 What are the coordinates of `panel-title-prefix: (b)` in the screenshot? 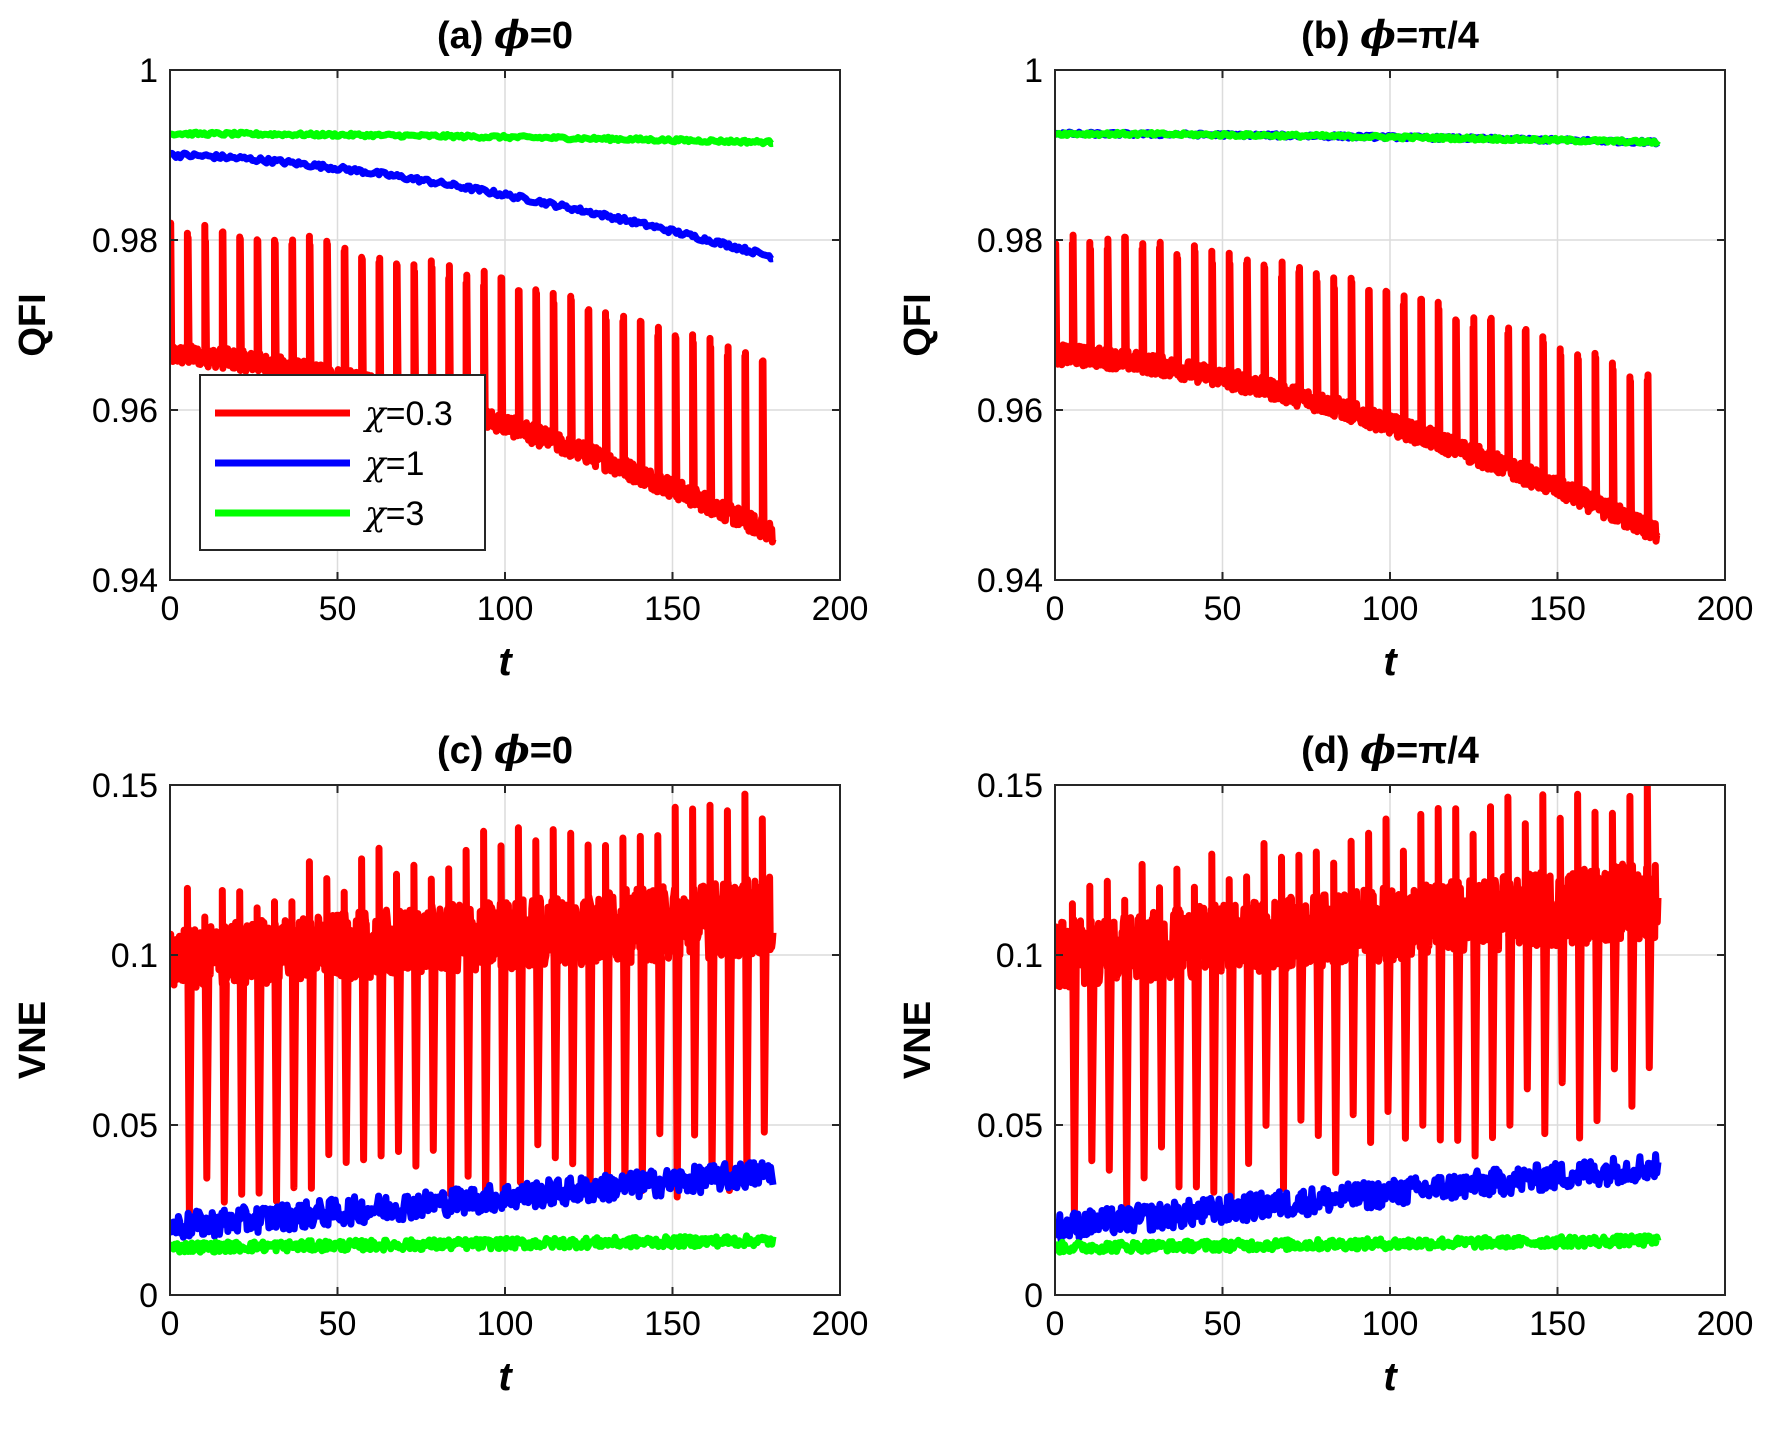 It's located at (1330, 36).